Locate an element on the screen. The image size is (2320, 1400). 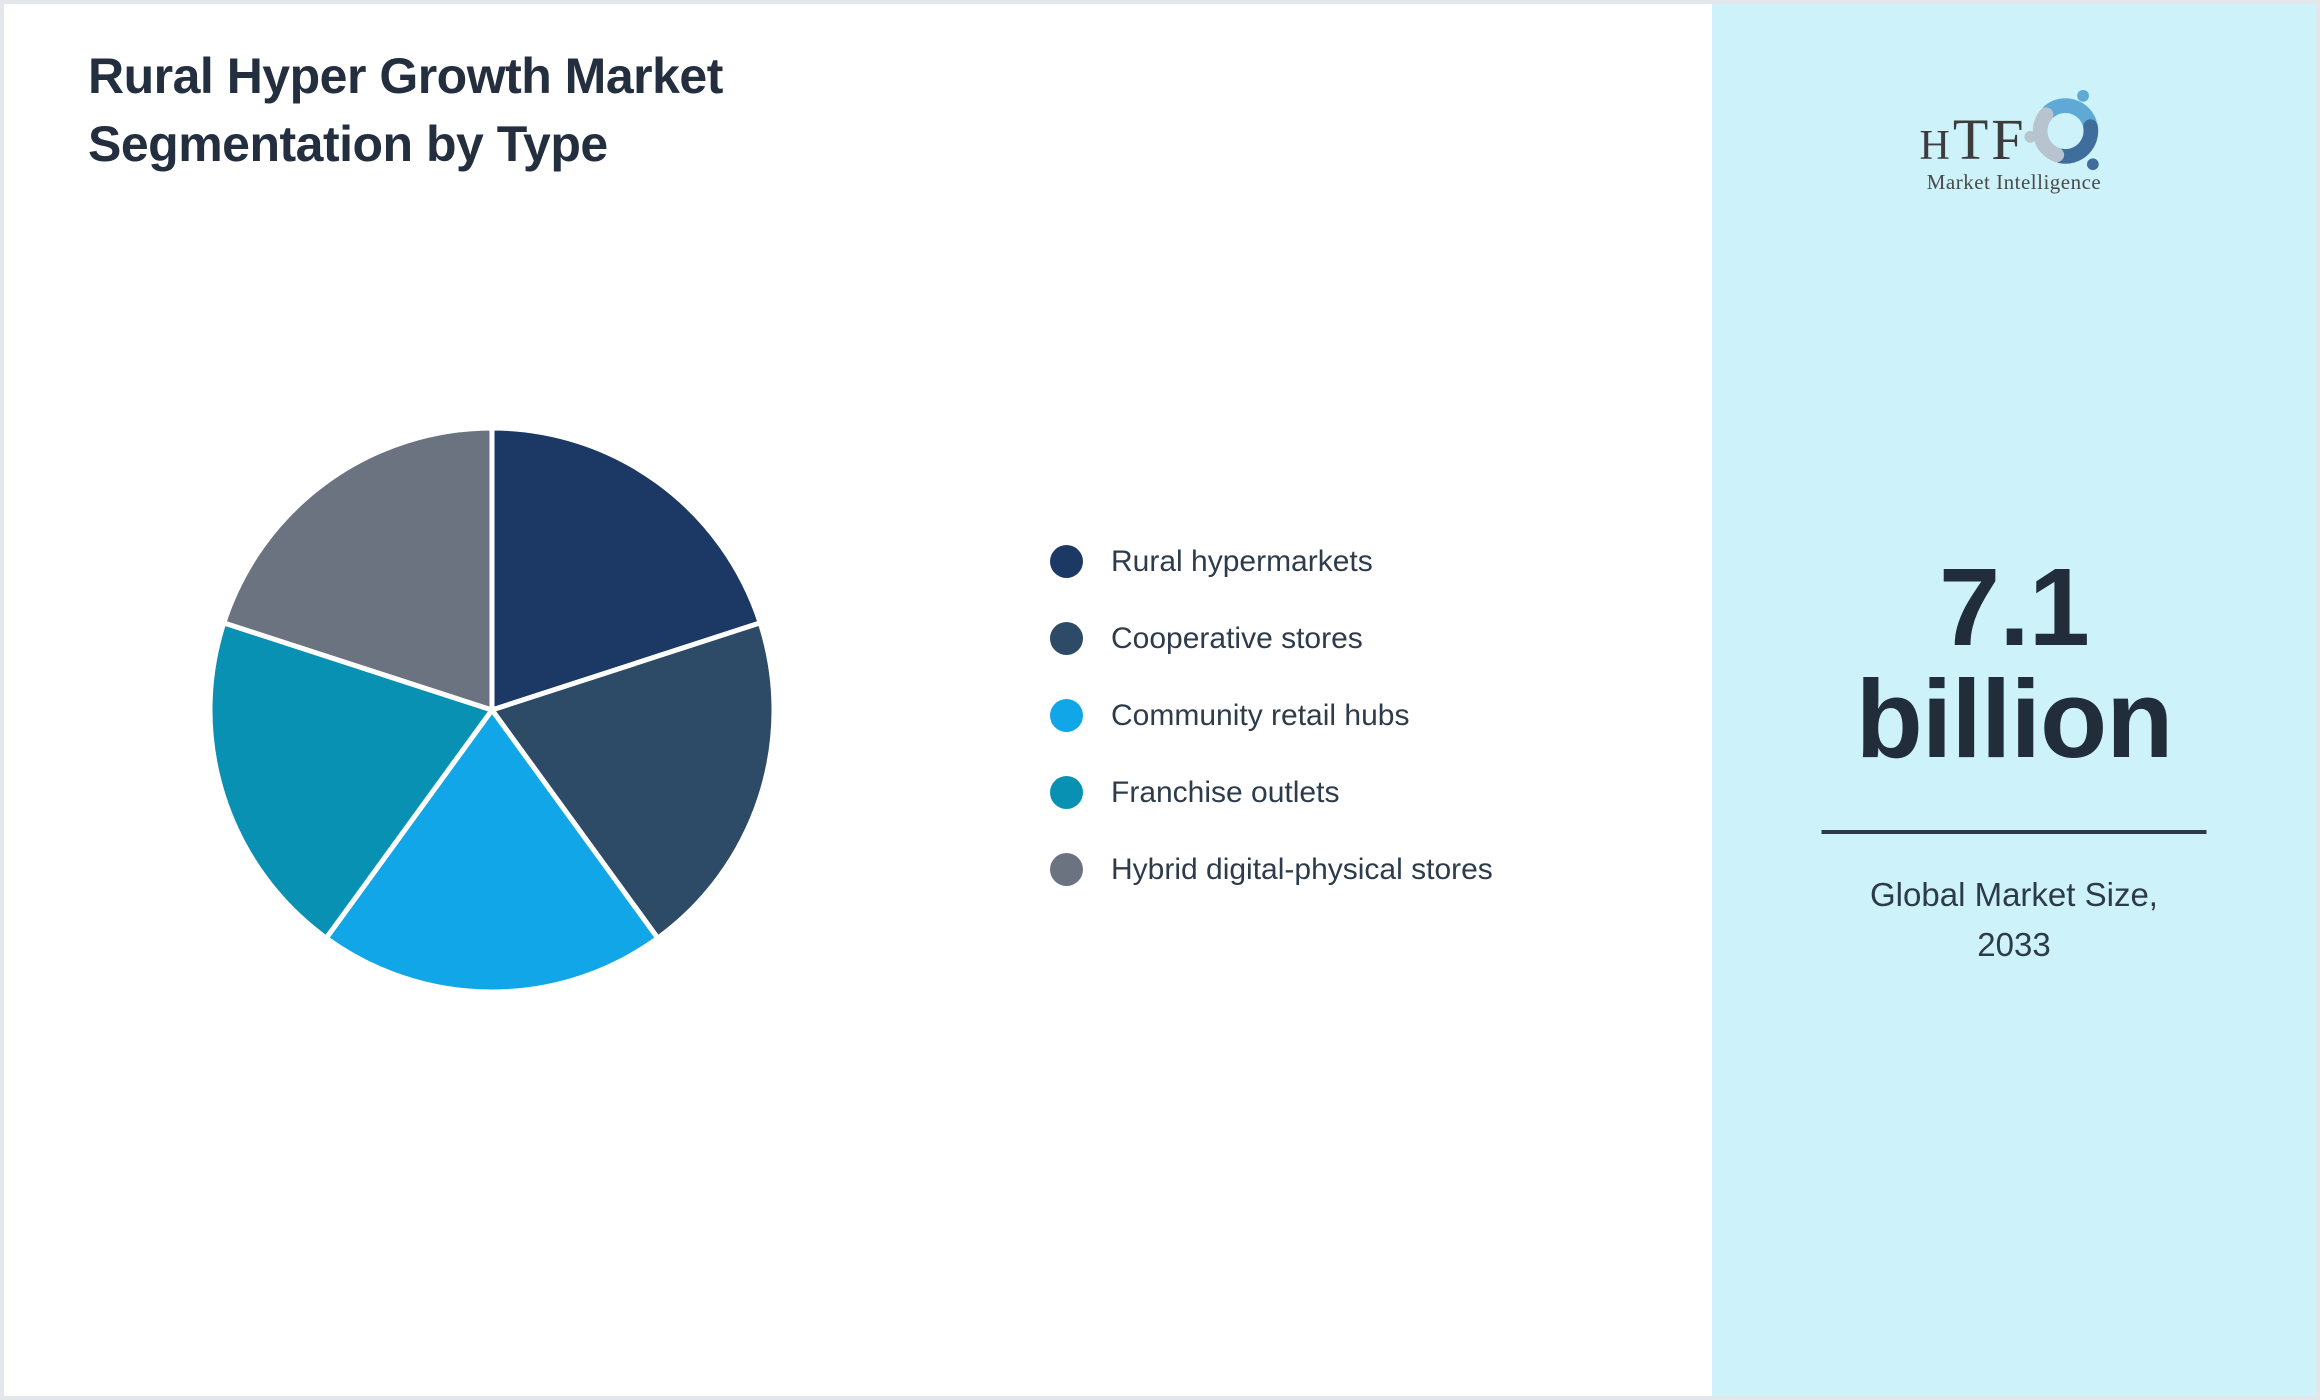
legend-item: Hybrid digital-physical stores is located at coordinates (1271, 869).